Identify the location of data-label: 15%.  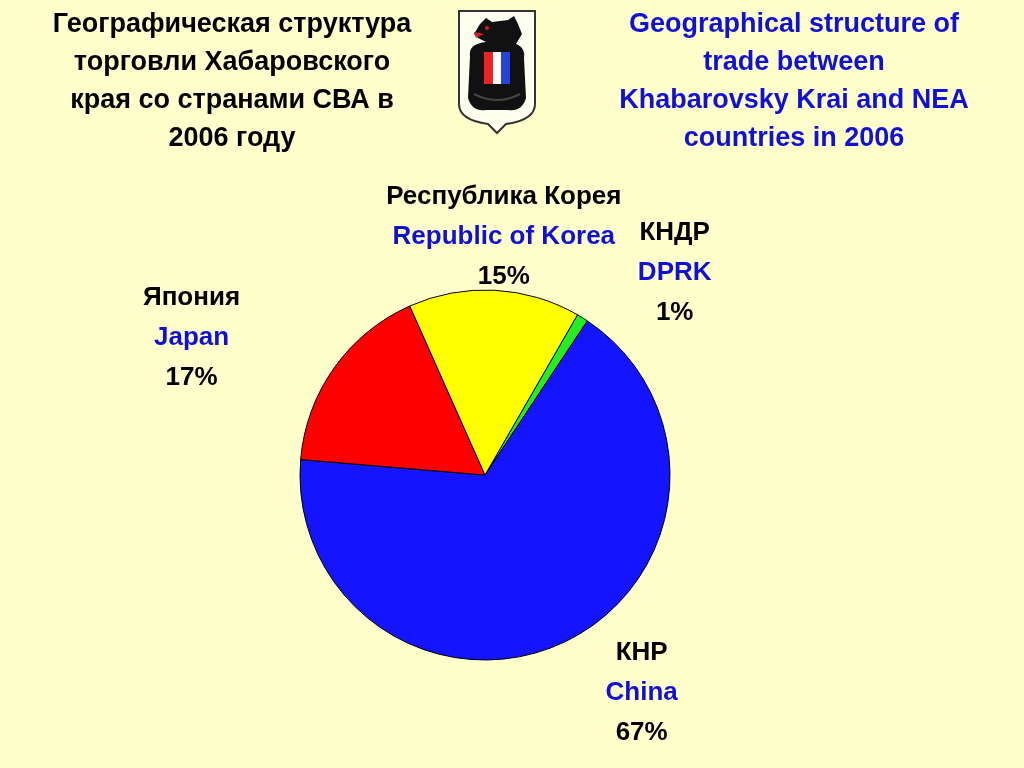
(503, 275).